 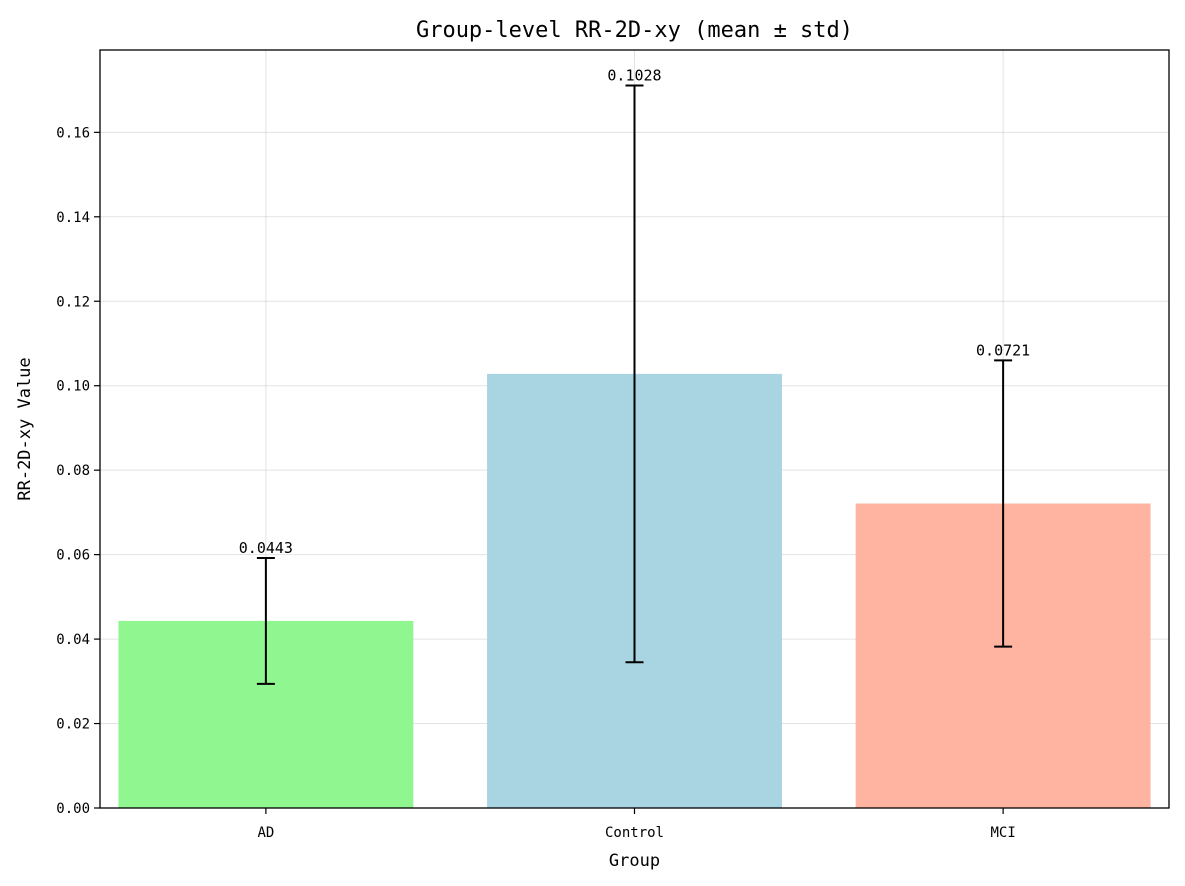 I want to click on y-tick-label: 0.10, so click(x=73, y=387).